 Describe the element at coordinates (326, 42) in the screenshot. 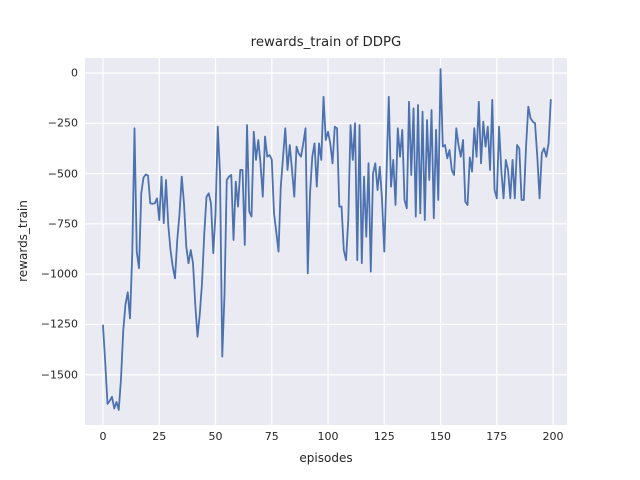

I see `chart-title: rewards_train of DDPG` at that location.